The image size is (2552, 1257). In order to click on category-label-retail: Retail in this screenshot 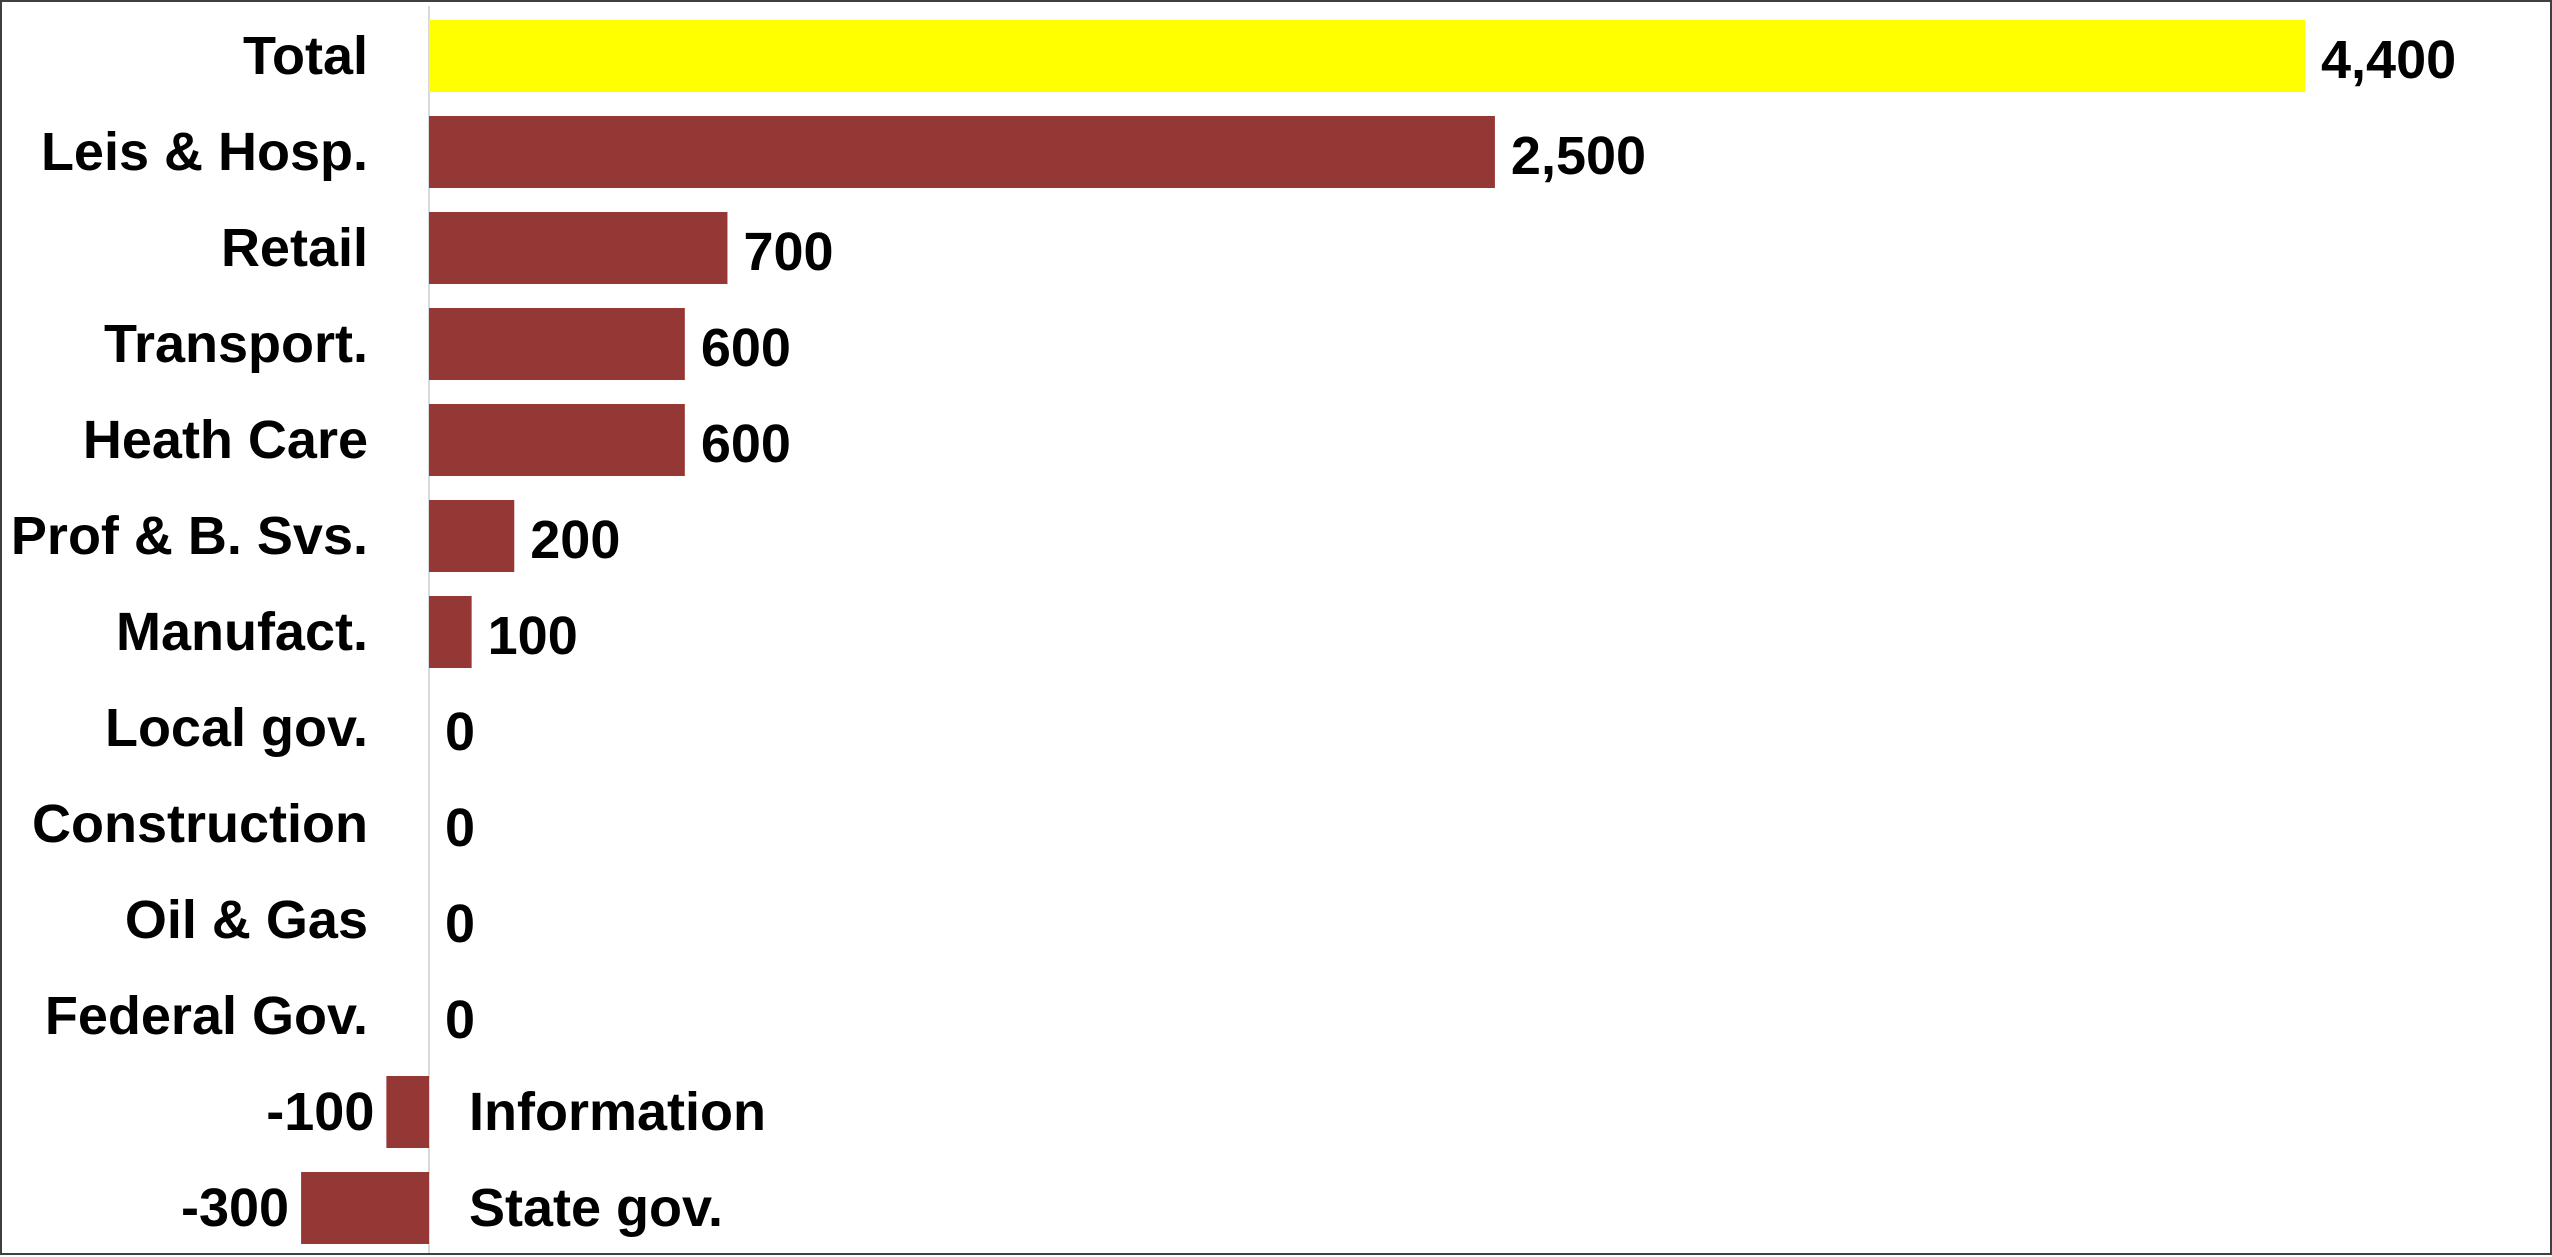, I will do `click(294, 248)`.